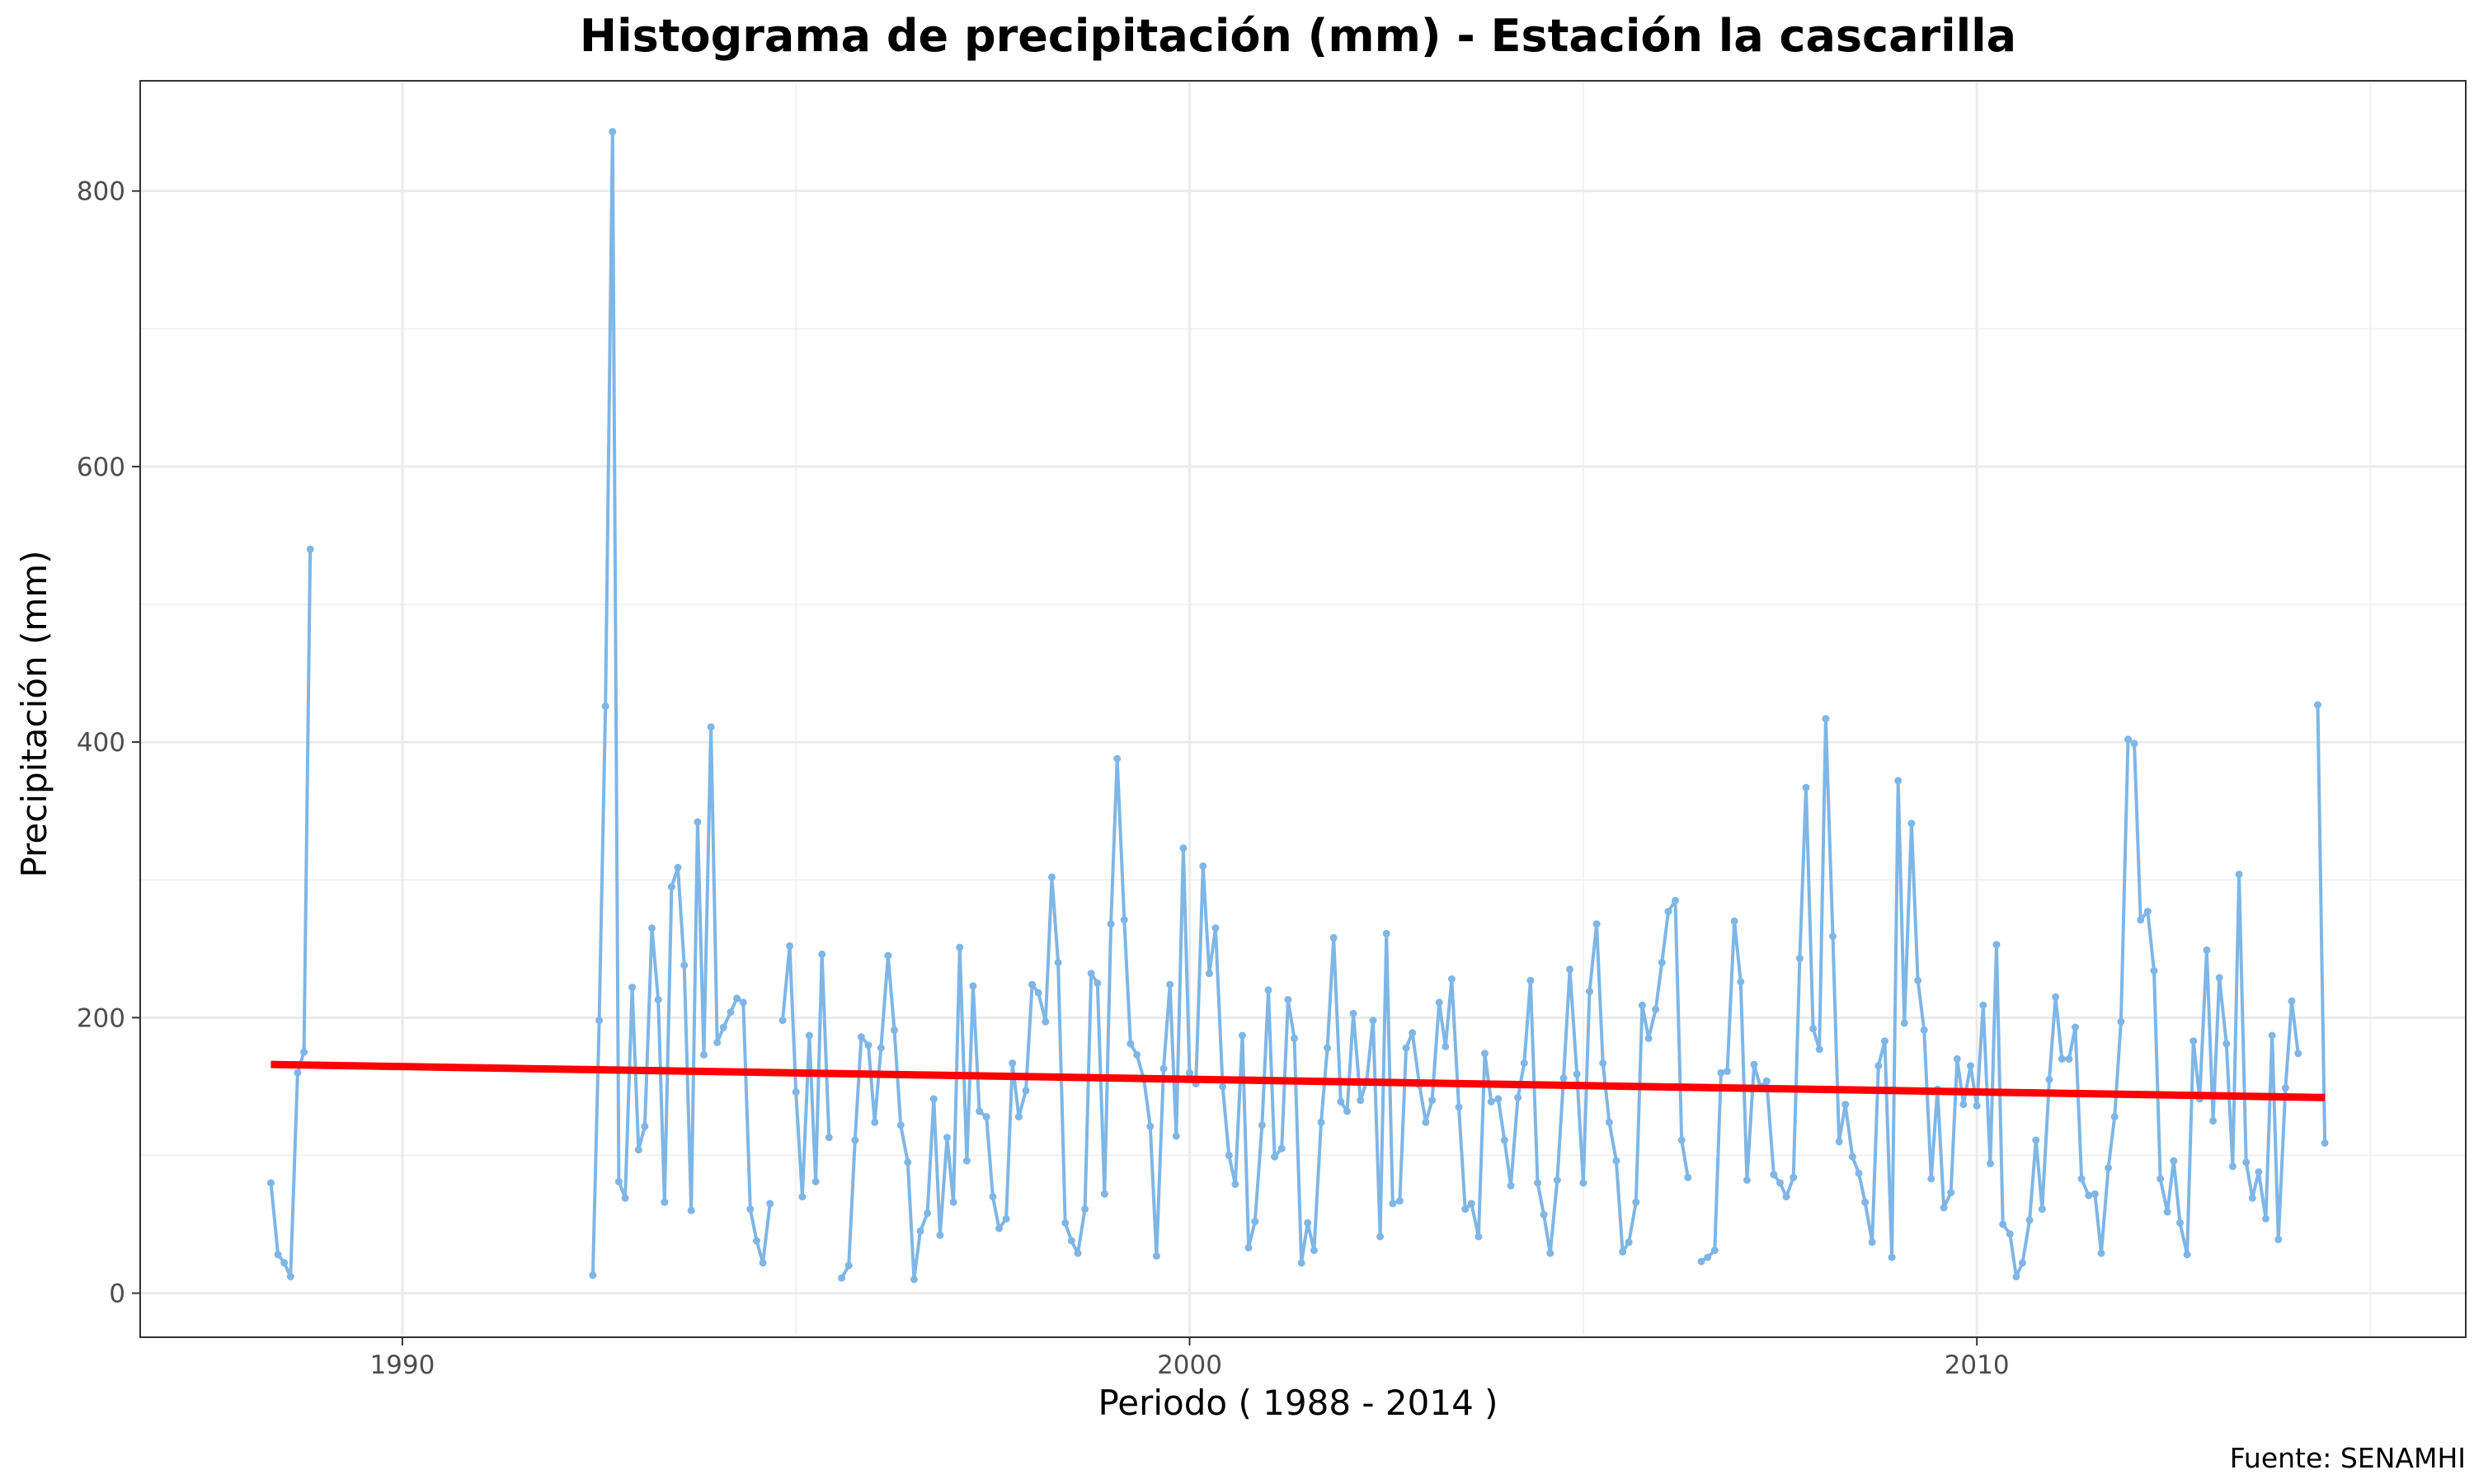 This screenshot has width=2474, height=1484. Describe the element at coordinates (117, 1294) in the screenshot. I see `y-tick-label: 0` at that location.